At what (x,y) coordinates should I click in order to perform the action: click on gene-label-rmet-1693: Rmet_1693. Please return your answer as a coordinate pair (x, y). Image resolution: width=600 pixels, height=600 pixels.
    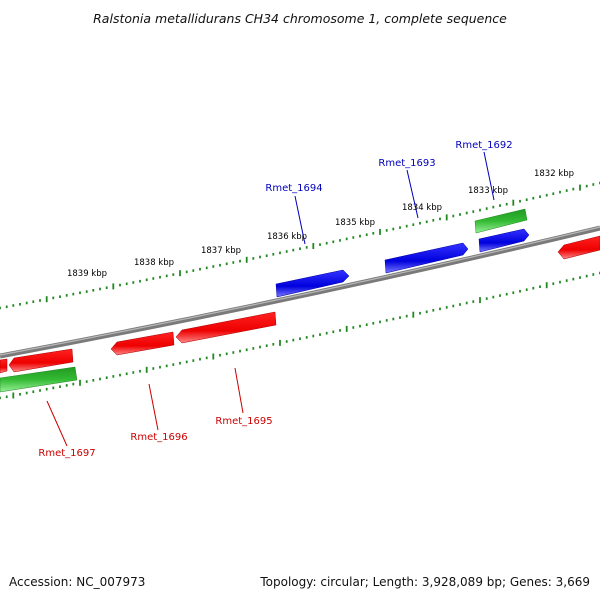
    Looking at the image, I should click on (406, 163).